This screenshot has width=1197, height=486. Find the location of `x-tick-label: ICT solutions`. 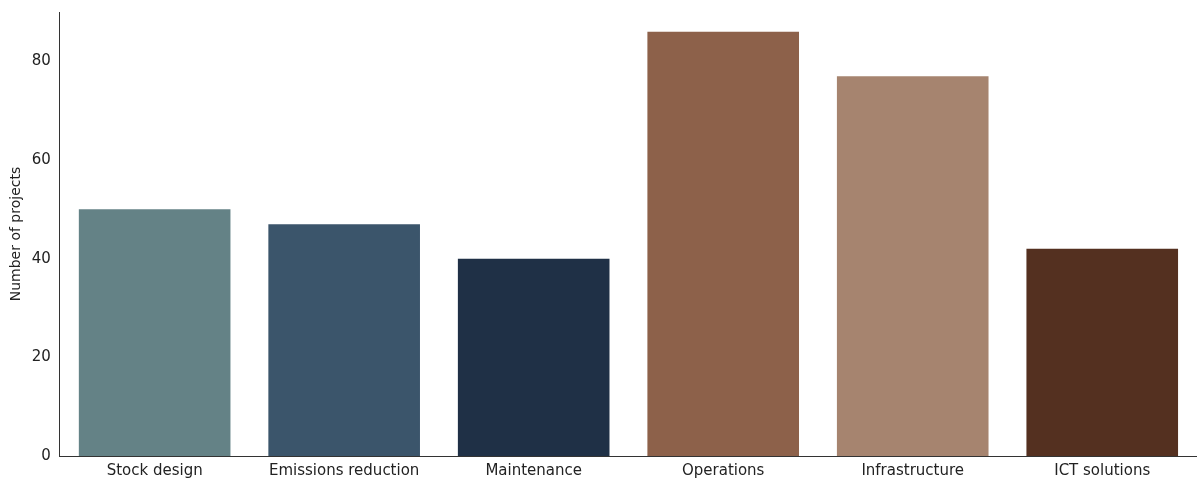

x-tick-label: ICT solutions is located at coordinates (1102, 469).